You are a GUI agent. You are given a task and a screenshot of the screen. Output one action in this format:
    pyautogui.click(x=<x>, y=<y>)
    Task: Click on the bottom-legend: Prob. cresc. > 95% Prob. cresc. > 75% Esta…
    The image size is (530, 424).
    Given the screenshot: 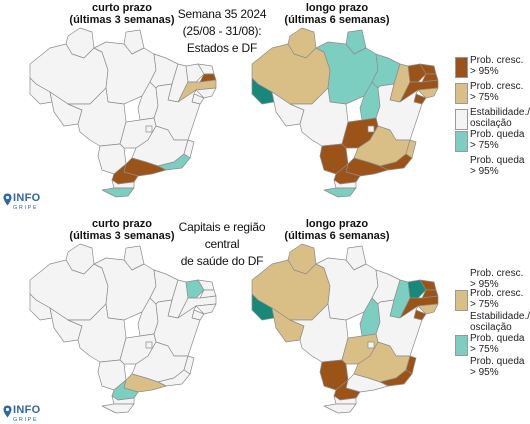 What is the action you would take?
    pyautogui.click(x=492, y=338)
    